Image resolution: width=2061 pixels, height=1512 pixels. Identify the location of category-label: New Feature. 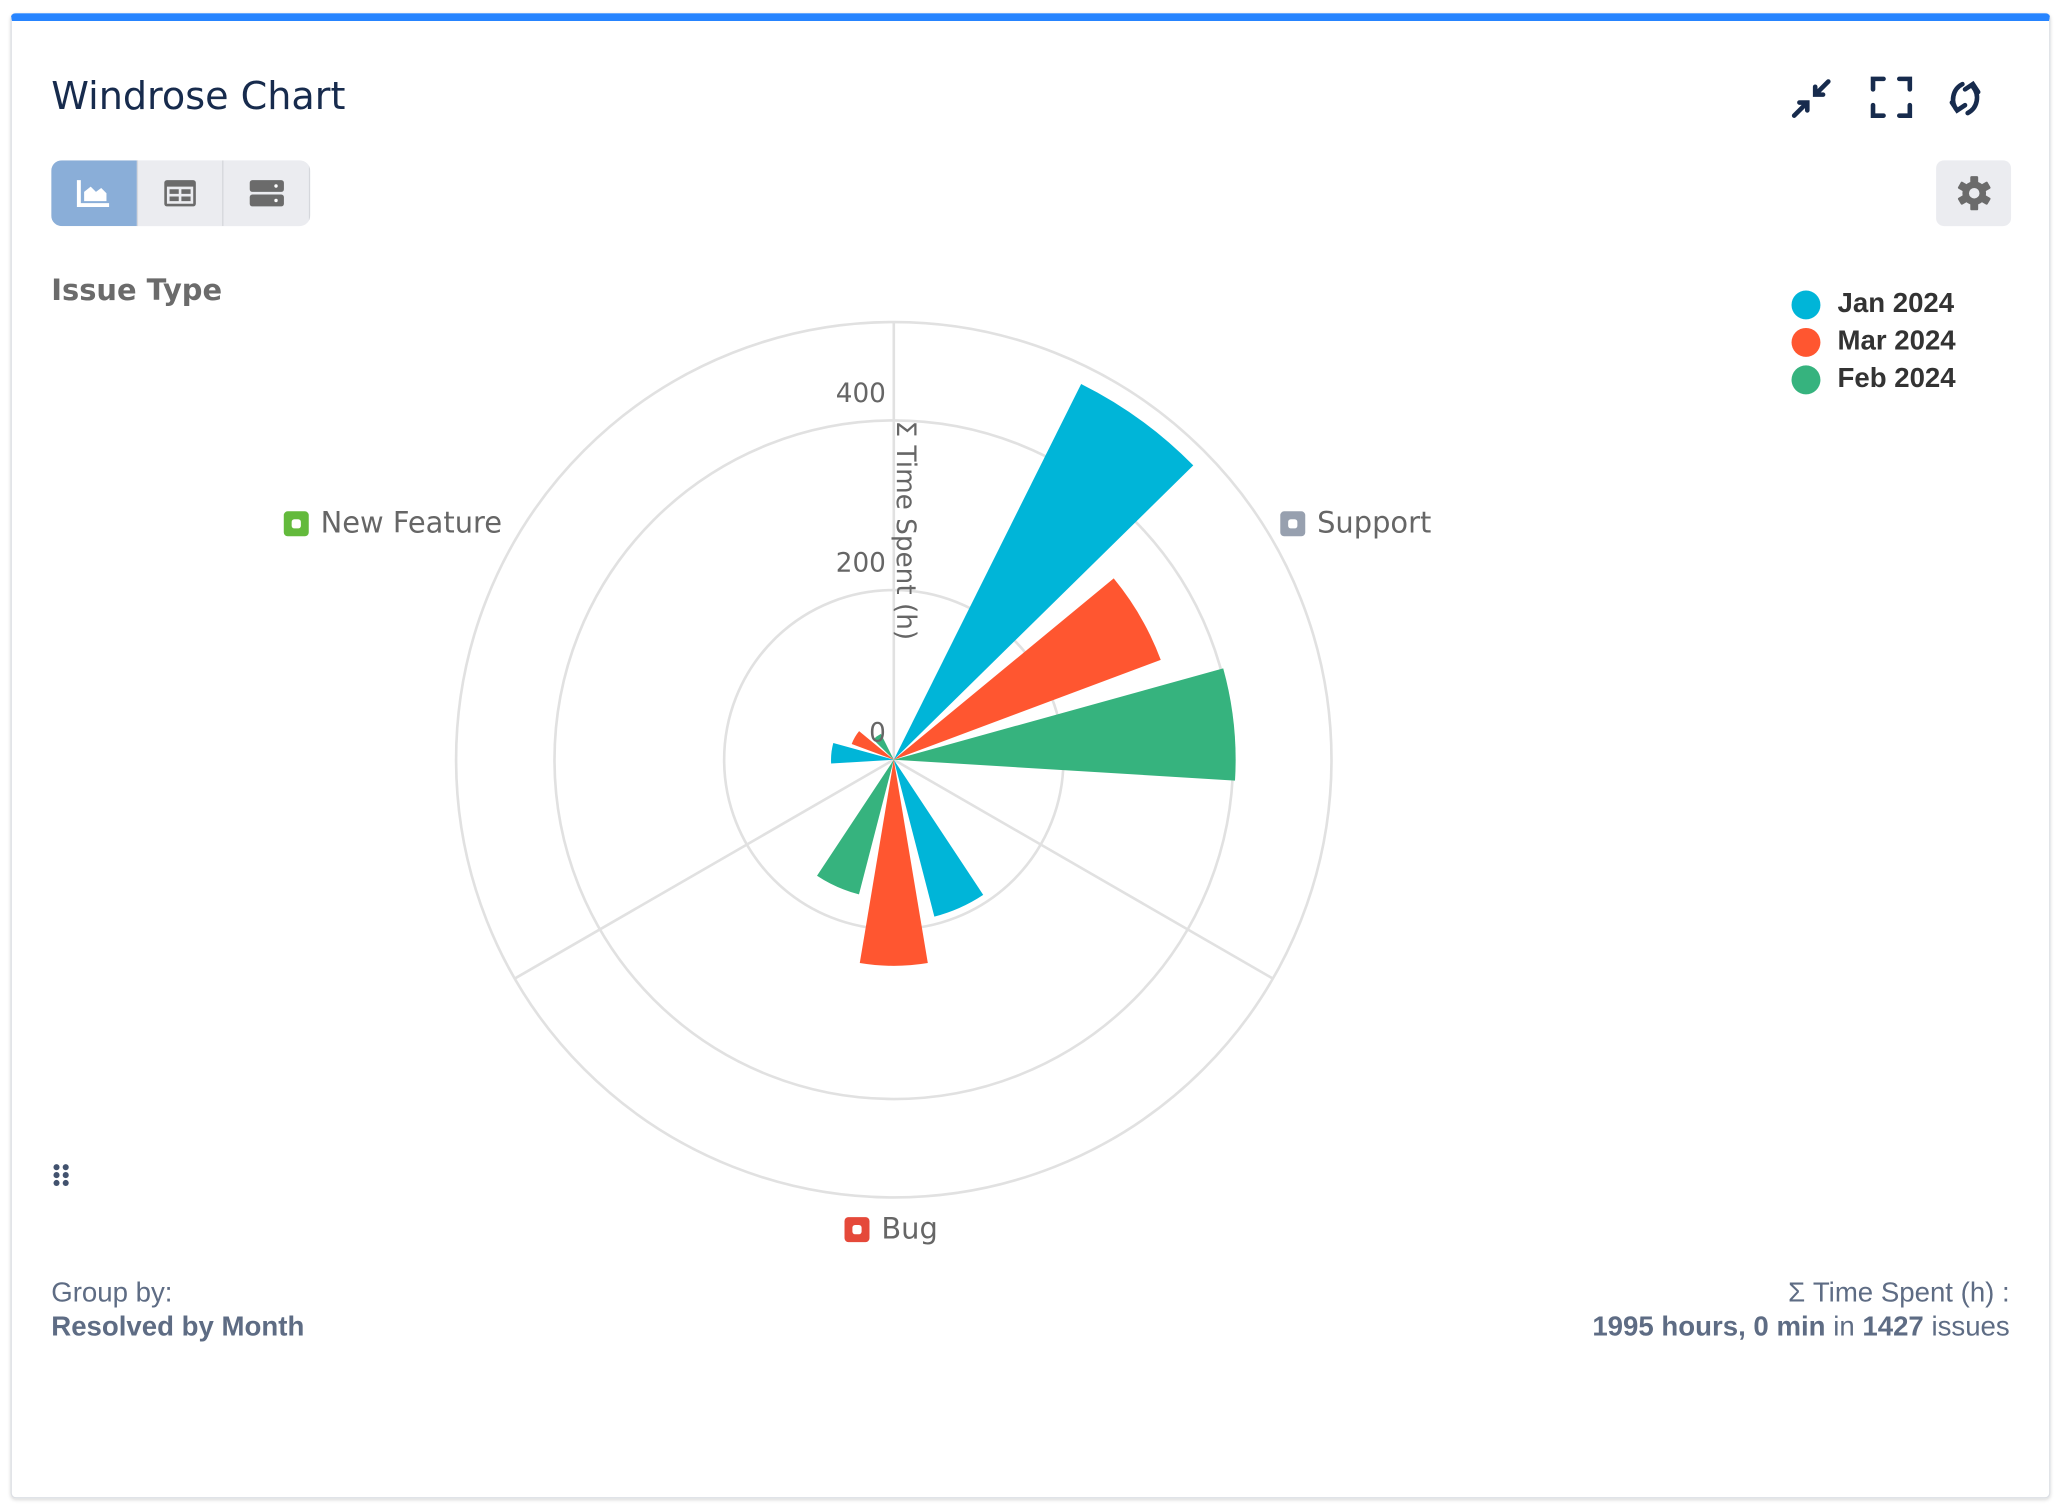
(392, 522).